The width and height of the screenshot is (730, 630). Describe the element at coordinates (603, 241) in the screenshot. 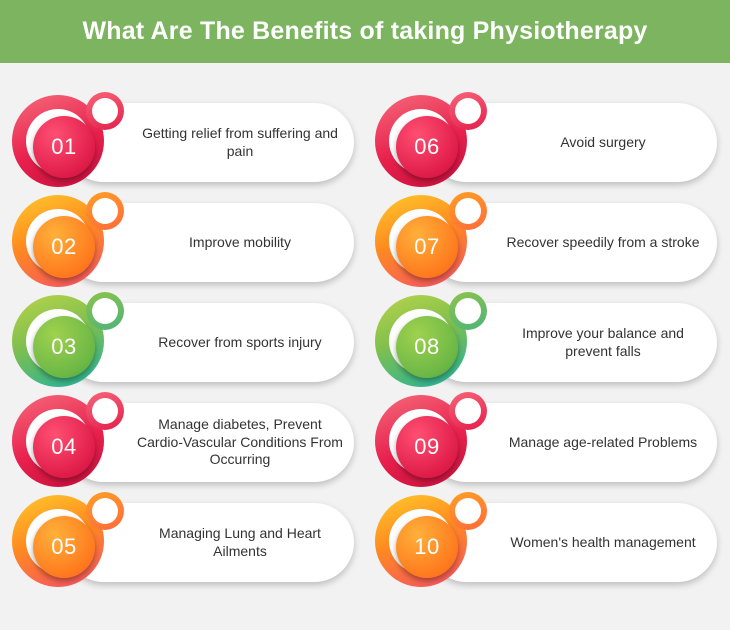

I see `benefit-text: Recover speedily from a stroke` at that location.